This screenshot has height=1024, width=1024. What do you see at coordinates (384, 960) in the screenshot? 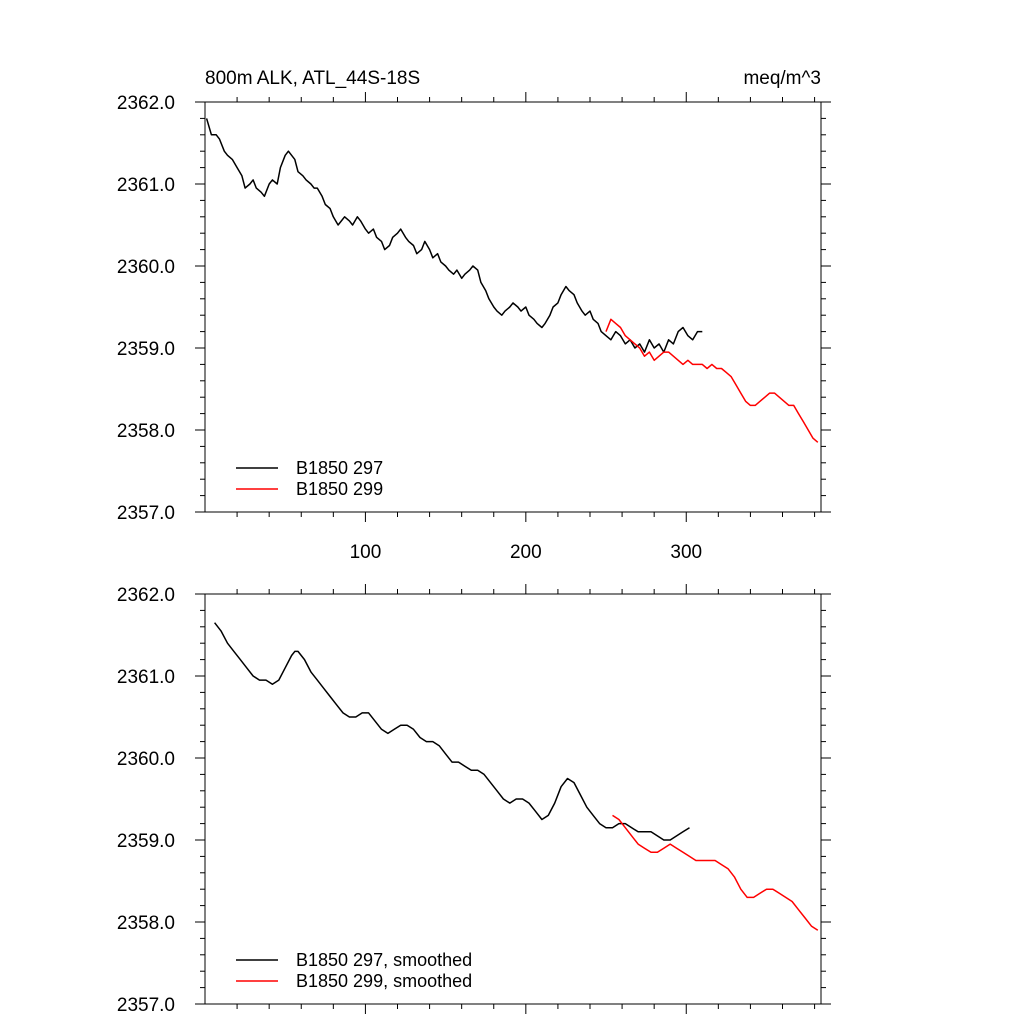
I see `legend-label: B1850 297, smoothed` at bounding box center [384, 960].